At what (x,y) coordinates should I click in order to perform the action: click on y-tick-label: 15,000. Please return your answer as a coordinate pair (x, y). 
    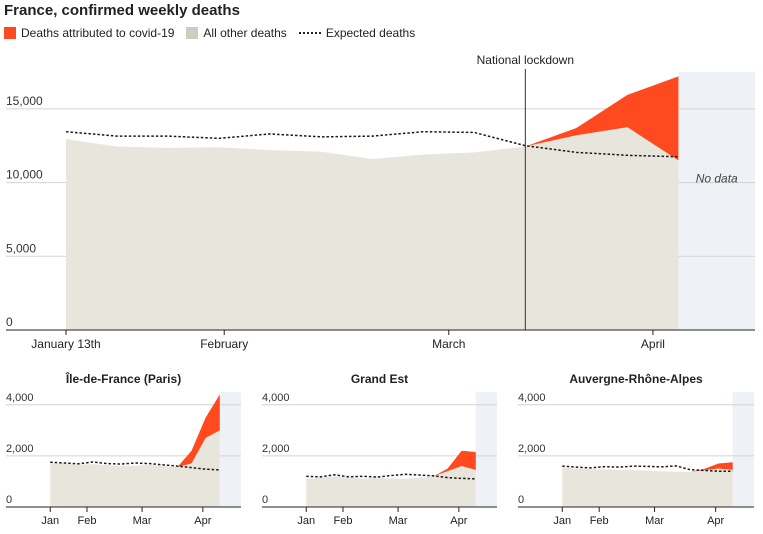
    Looking at the image, I should click on (24, 101).